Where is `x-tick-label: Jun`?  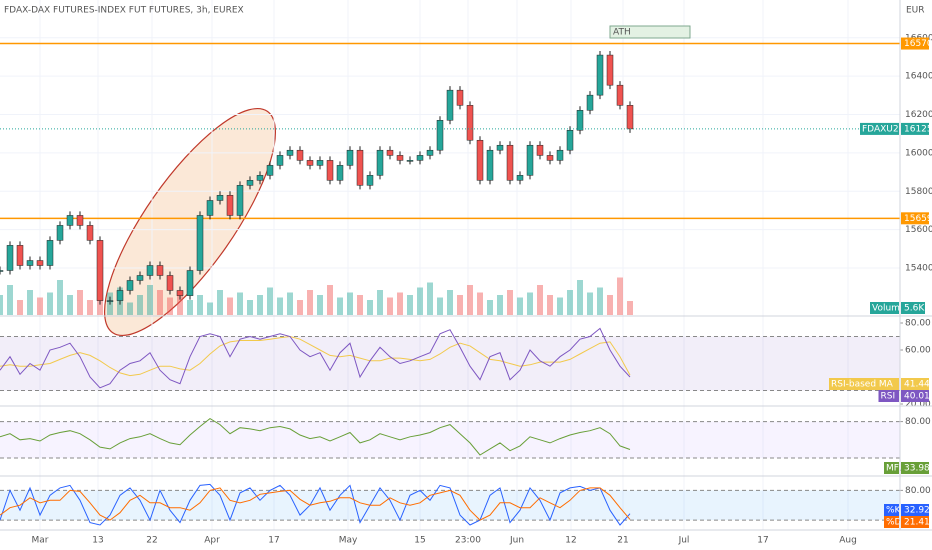 x-tick-label: Jun is located at coordinates (516, 541).